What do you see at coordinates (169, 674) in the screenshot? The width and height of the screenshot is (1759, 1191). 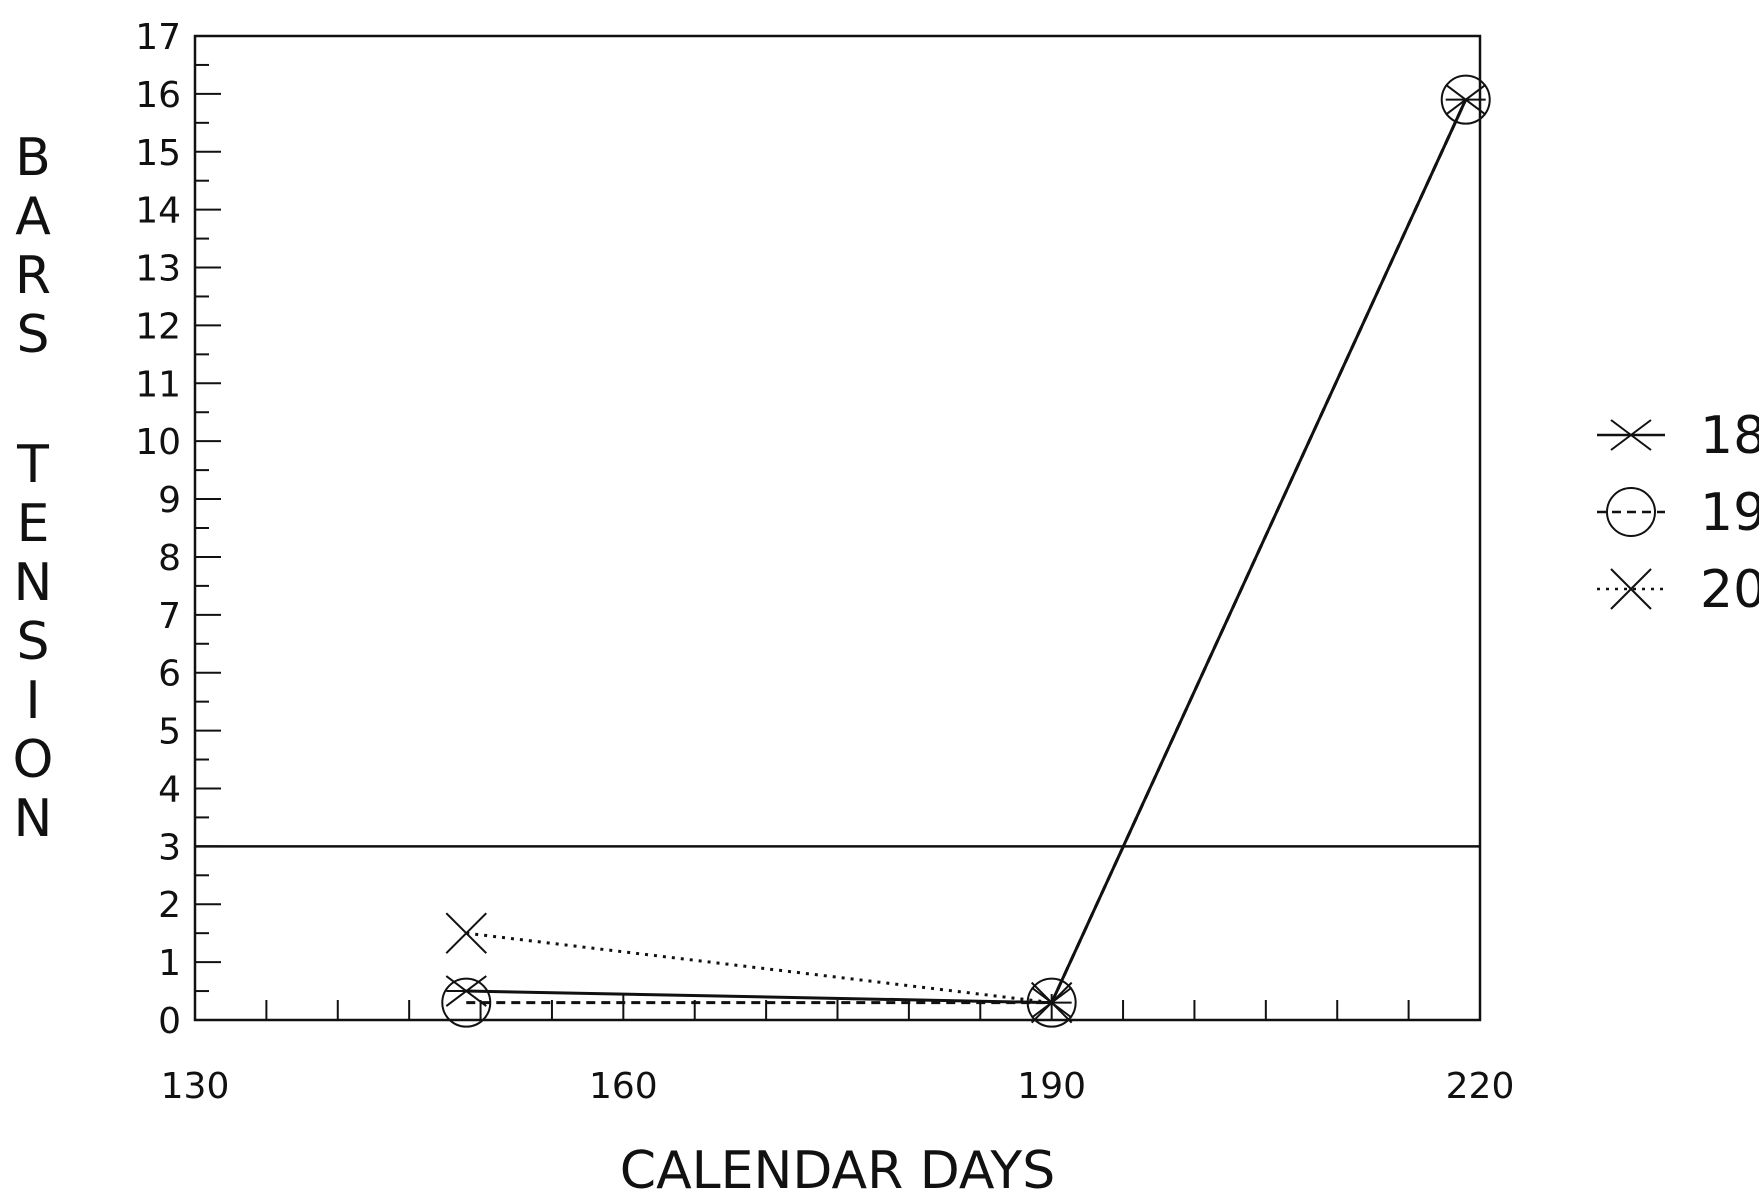 I see `y-tick-label: 6` at bounding box center [169, 674].